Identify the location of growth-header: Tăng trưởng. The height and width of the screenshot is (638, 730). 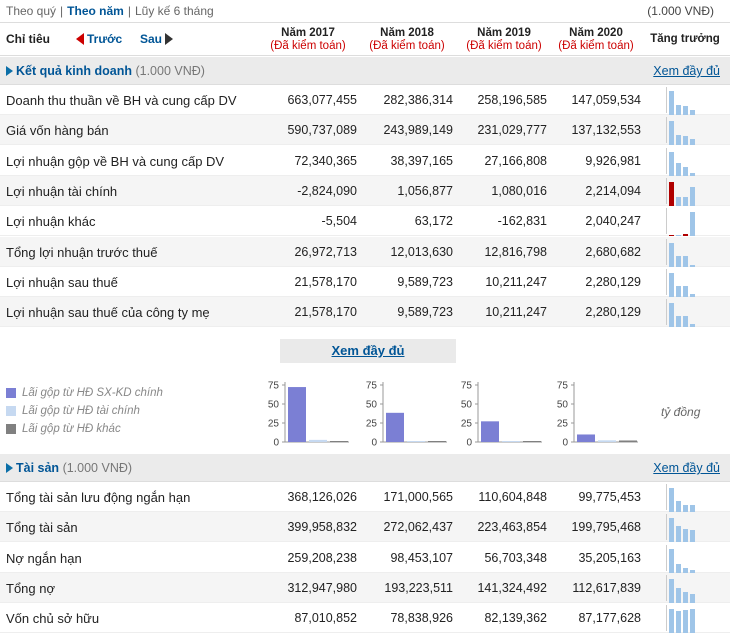
(685, 39).